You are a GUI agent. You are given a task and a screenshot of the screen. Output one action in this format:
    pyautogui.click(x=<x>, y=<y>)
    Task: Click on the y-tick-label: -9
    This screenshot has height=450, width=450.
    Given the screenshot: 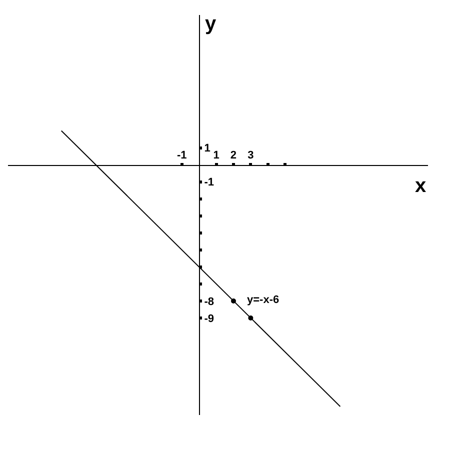 What is the action you would take?
    pyautogui.click(x=209, y=318)
    